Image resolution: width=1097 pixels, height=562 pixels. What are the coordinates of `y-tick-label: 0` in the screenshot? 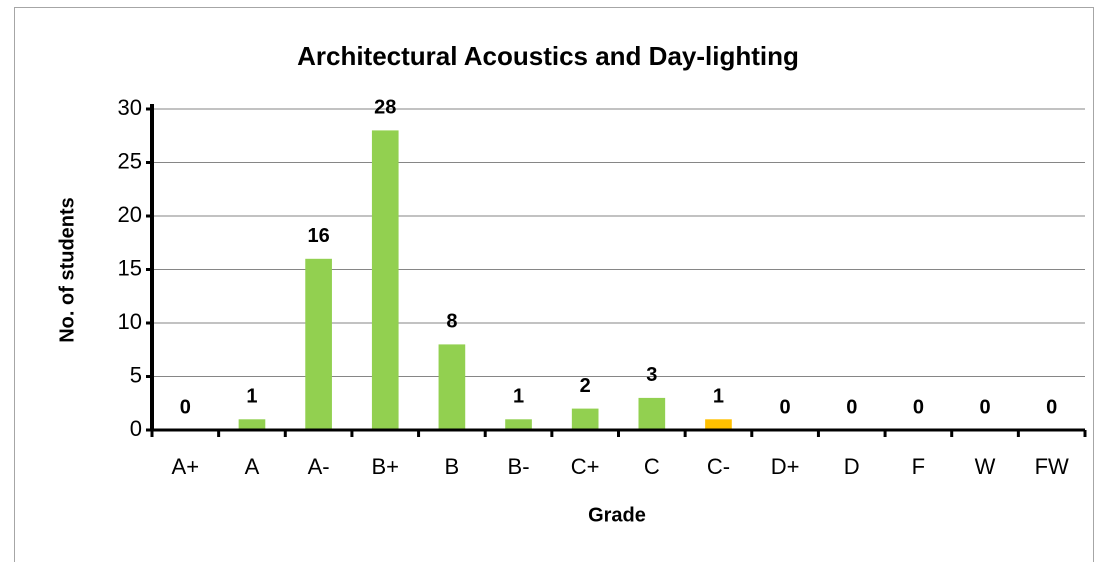 It's located at (136, 428).